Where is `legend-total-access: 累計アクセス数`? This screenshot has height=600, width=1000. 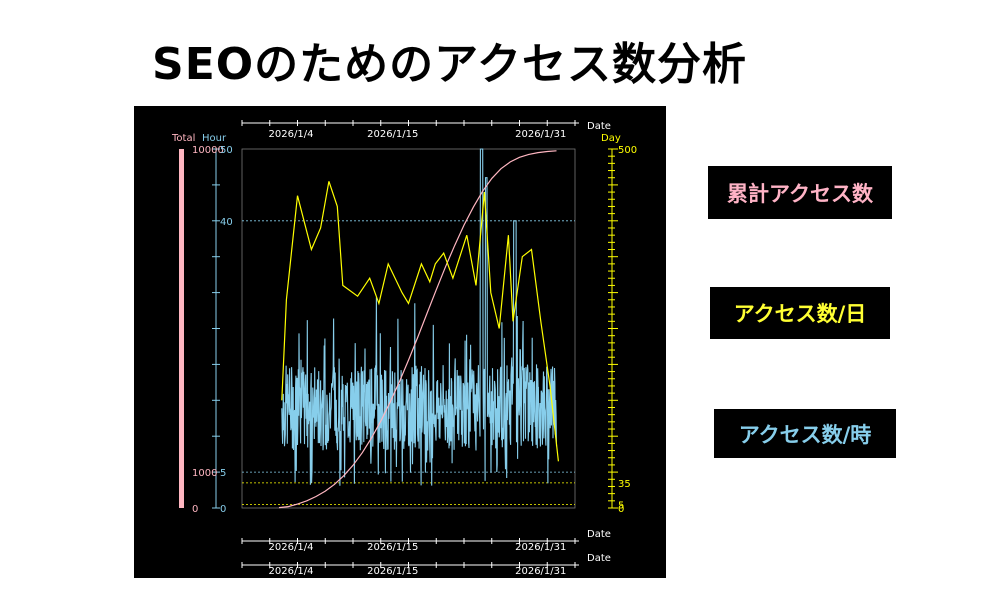
legend-total-access: 累計アクセス数 is located at coordinates (800, 192).